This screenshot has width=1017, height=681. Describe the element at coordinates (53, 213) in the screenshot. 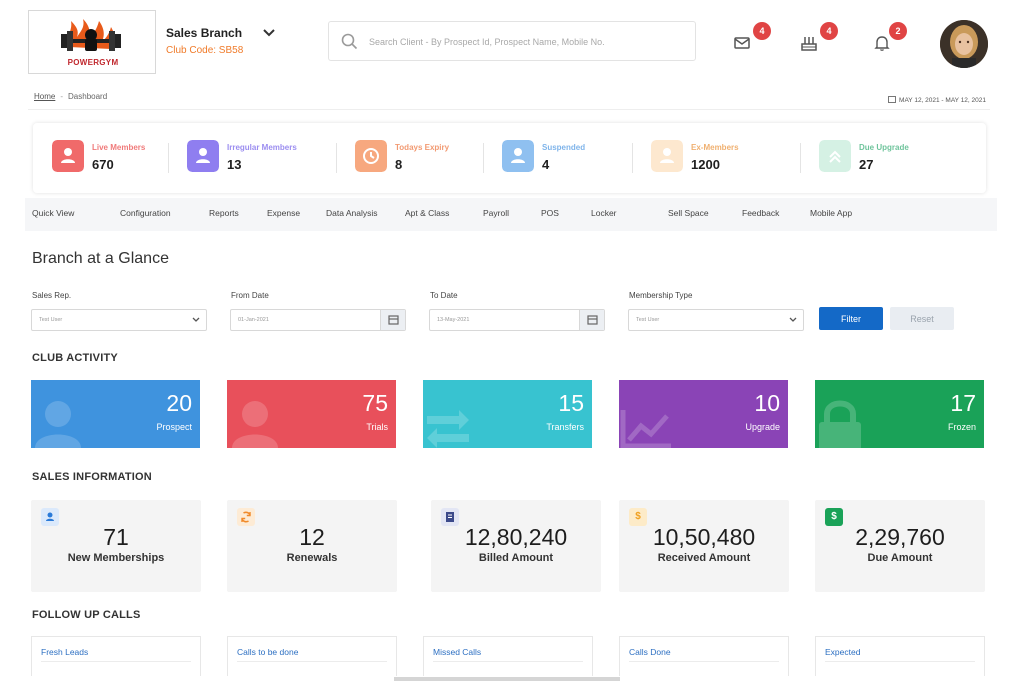

I see `nav-quick-view: Quick View` at that location.